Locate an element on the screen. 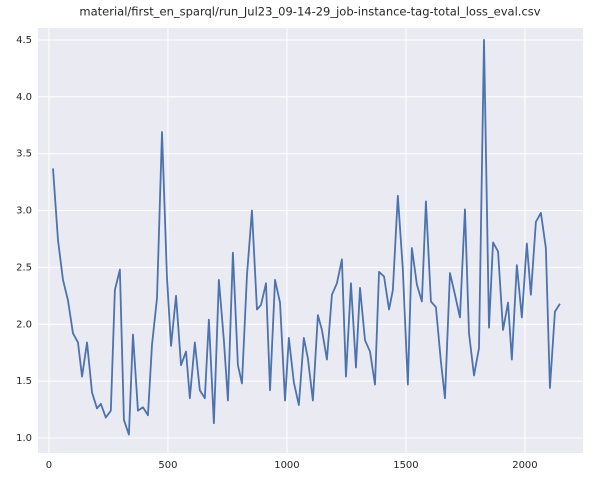 This screenshot has height=479, width=593. x-tick-label: 1500 is located at coordinates (405, 465).